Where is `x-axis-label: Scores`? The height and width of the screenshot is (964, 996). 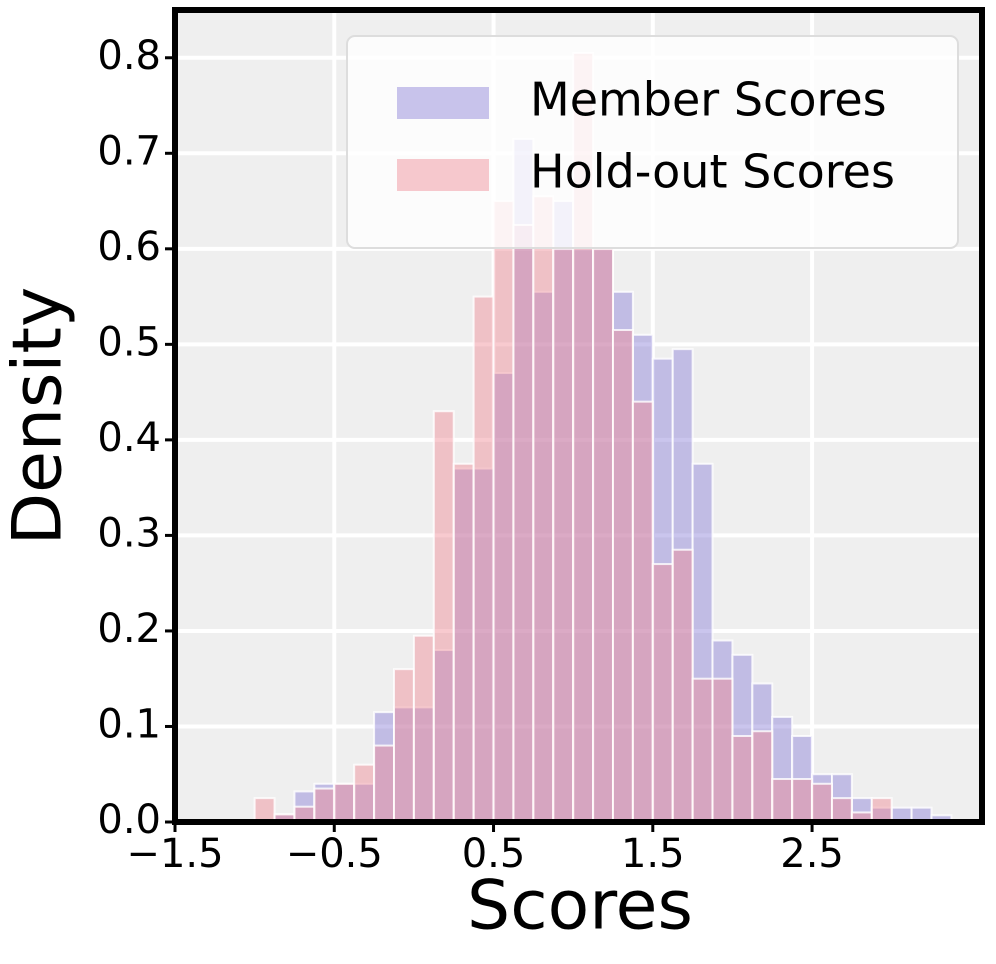
x-axis-label: Scores is located at coordinates (580, 906).